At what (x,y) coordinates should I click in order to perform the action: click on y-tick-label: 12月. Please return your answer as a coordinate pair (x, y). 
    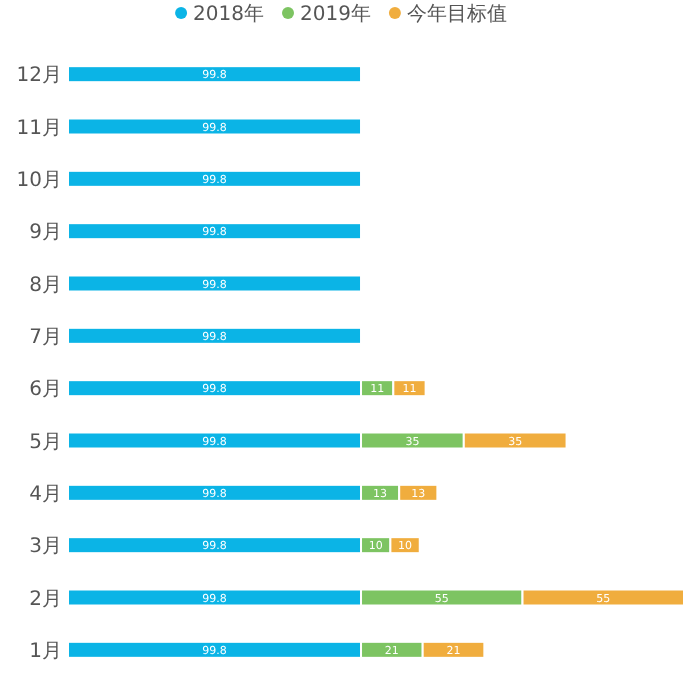
    Looking at the image, I should click on (39, 76).